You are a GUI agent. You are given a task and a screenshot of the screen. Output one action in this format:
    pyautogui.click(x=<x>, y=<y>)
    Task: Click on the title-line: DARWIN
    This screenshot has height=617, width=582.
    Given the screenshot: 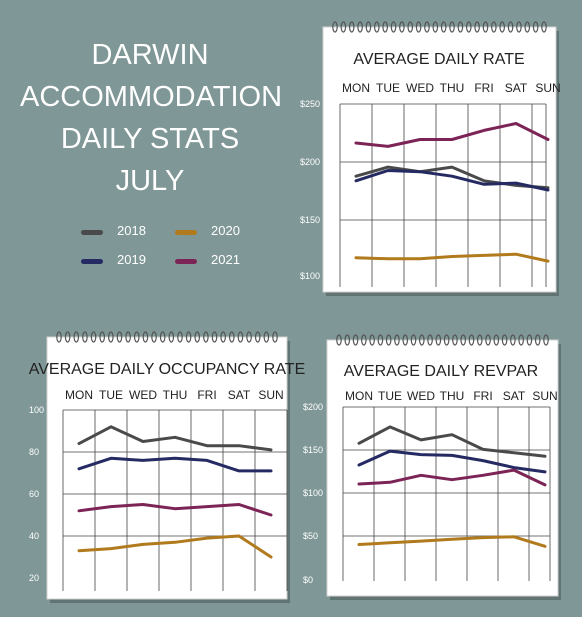 What is the action you would take?
    pyautogui.click(x=150, y=55)
    